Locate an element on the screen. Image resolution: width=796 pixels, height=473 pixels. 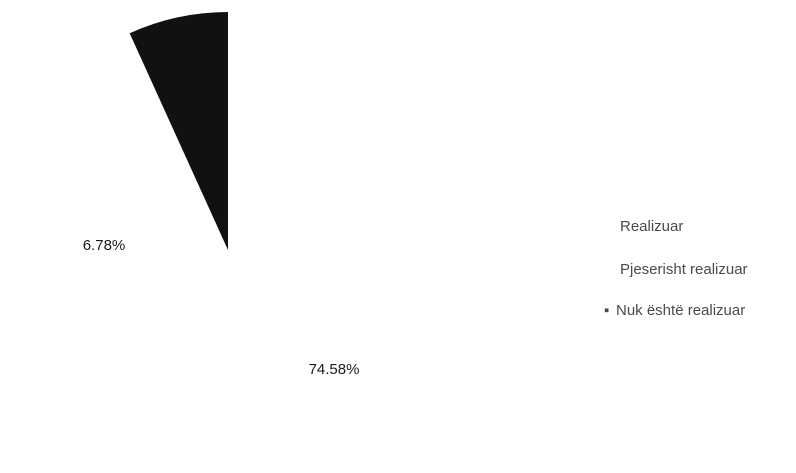
pie-slice-pjeserisht-realizuar is located at coordinates (114, 145).